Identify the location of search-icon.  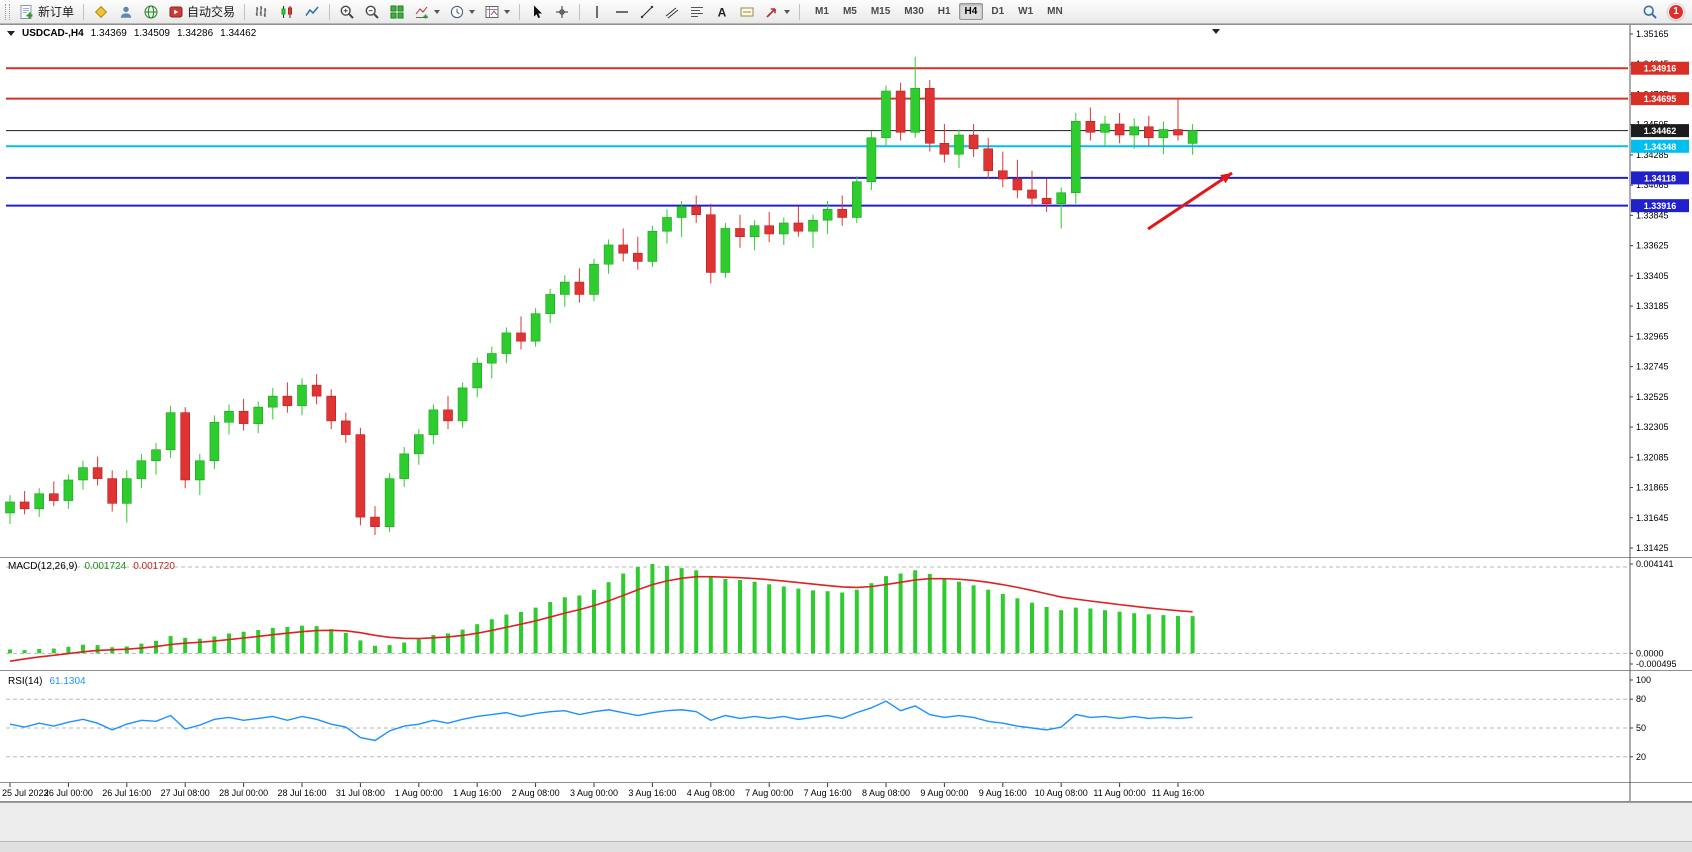
(1650, 11).